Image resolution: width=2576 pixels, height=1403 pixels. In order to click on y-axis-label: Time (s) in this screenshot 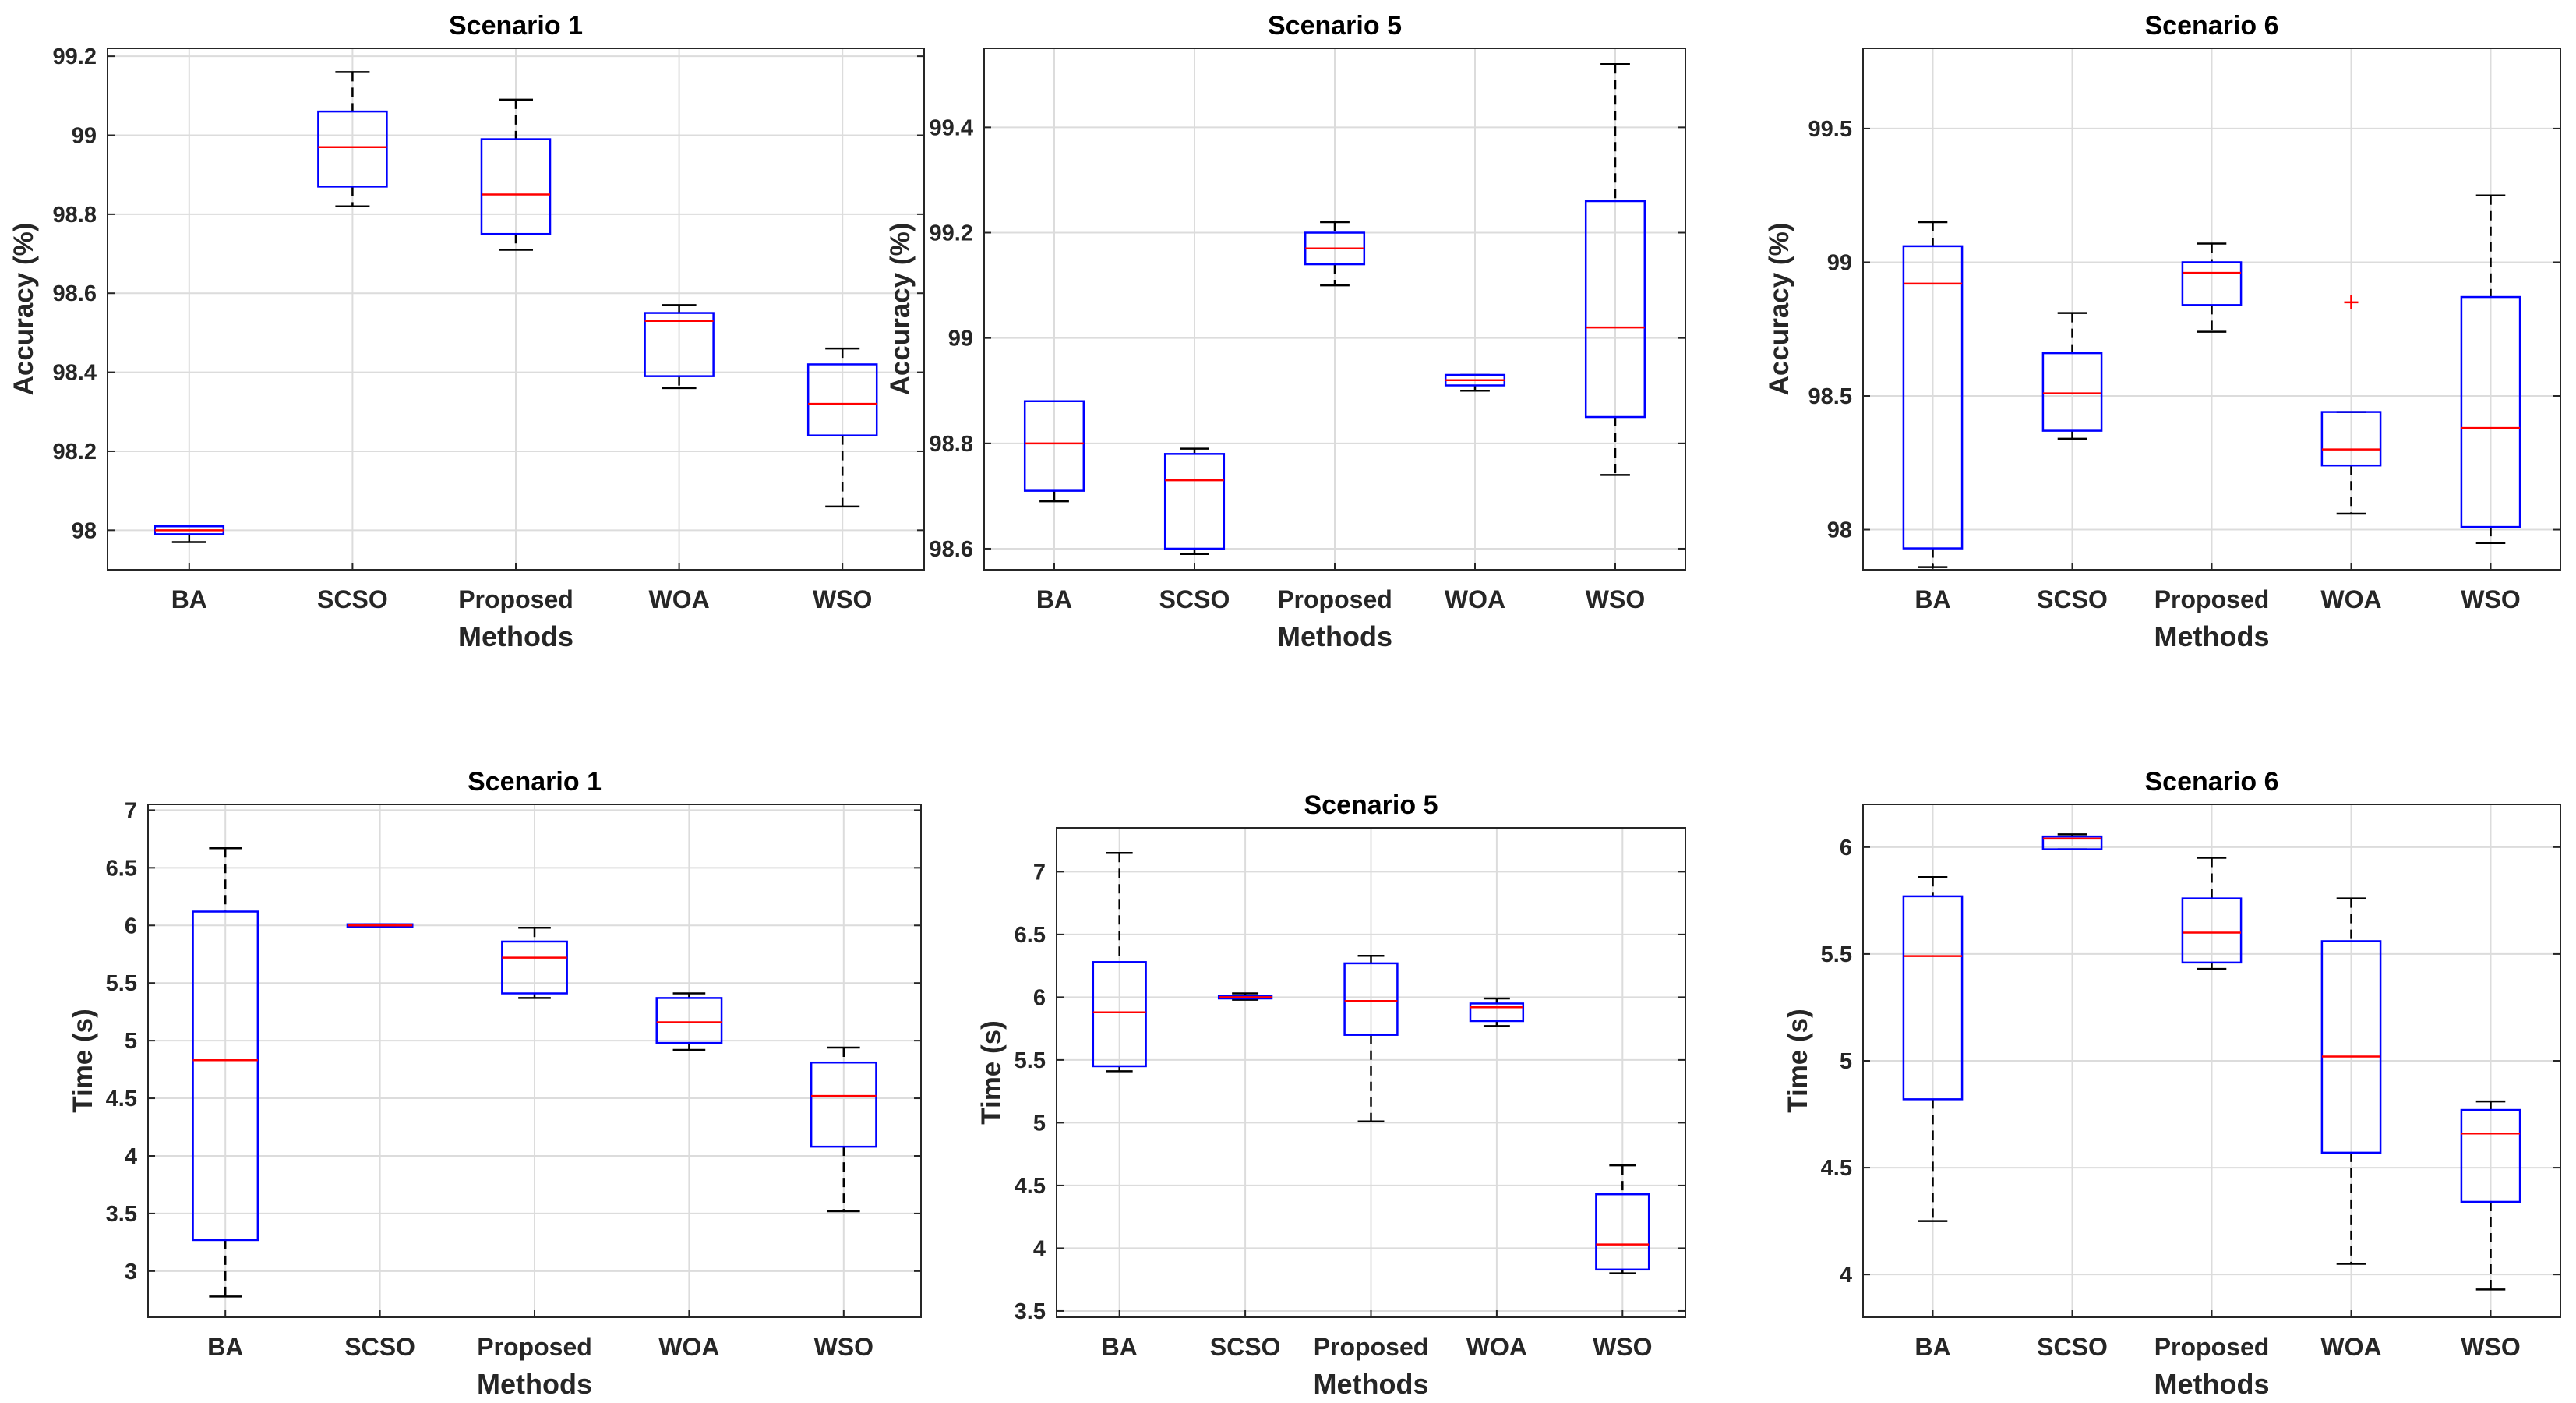, I will do `click(1798, 1061)`.